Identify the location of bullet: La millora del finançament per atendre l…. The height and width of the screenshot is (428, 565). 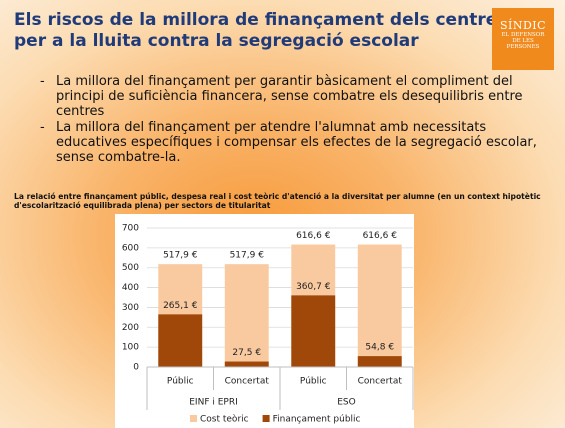
(300, 142).